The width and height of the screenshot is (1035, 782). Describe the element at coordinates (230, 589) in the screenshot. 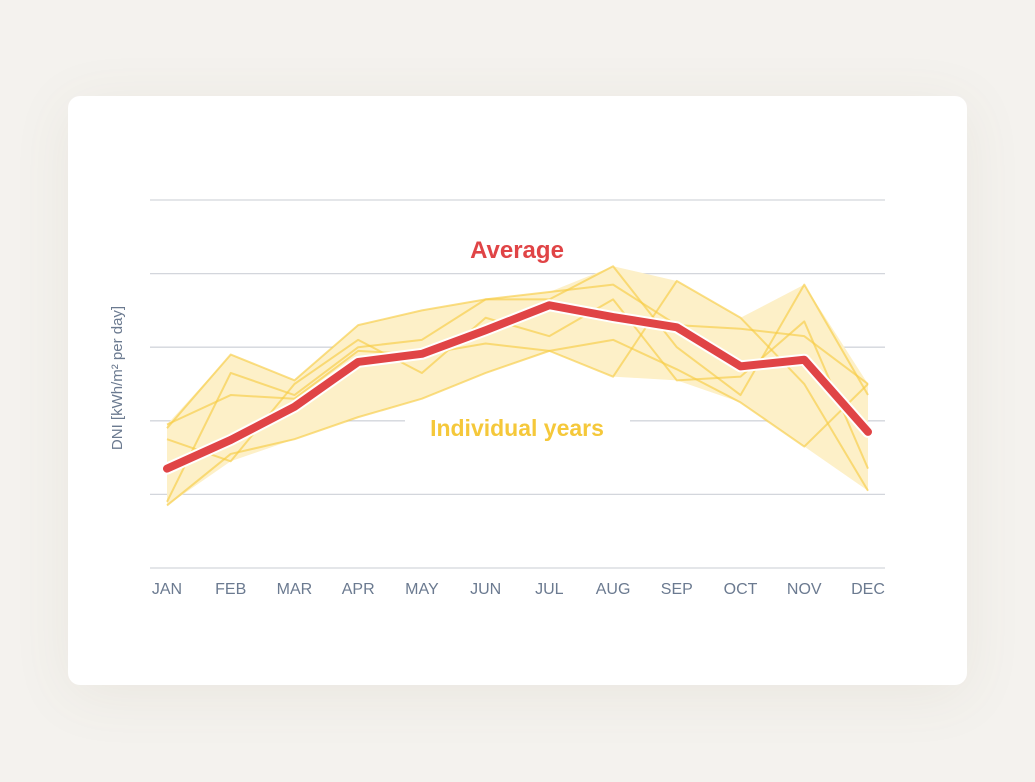

I see `x-tick-label: FEB` at that location.